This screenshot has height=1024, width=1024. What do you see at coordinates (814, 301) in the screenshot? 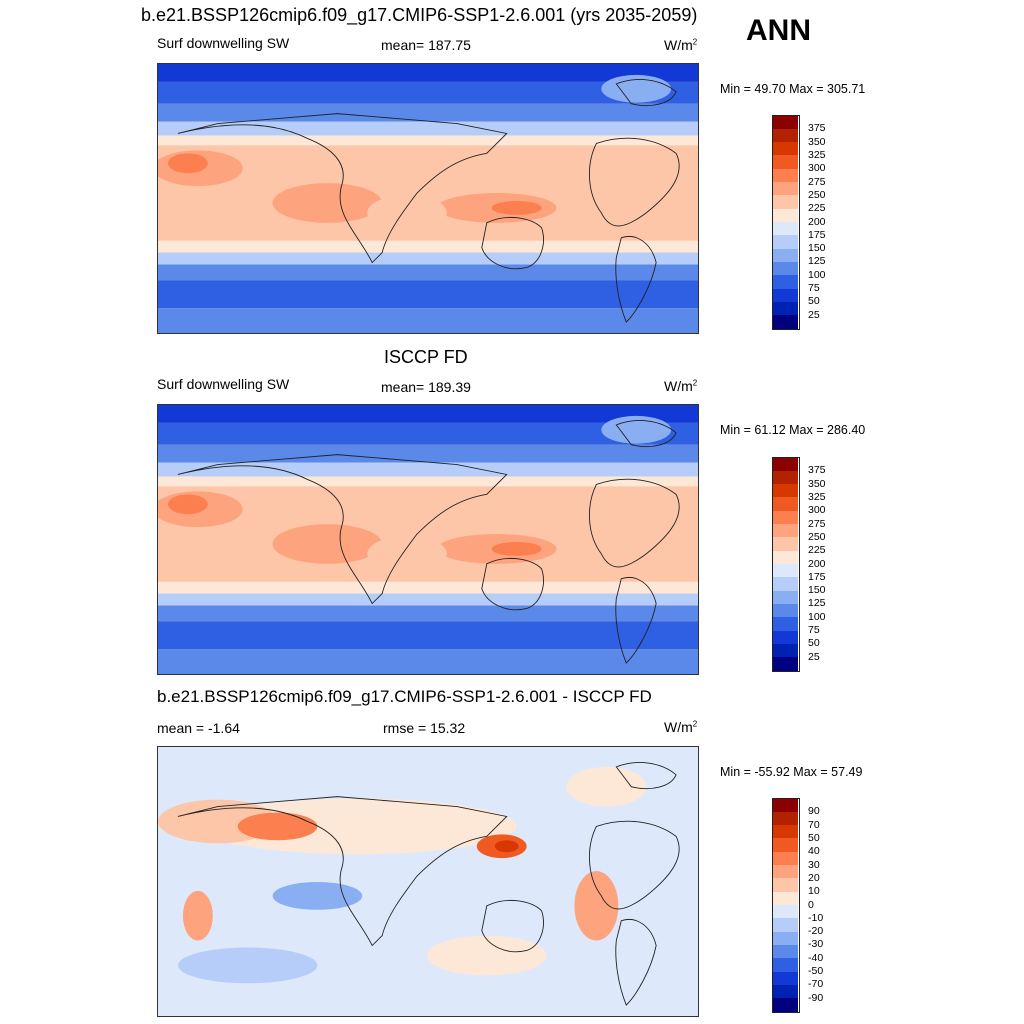
I see `colorbar-1-tick-label: 50` at bounding box center [814, 301].